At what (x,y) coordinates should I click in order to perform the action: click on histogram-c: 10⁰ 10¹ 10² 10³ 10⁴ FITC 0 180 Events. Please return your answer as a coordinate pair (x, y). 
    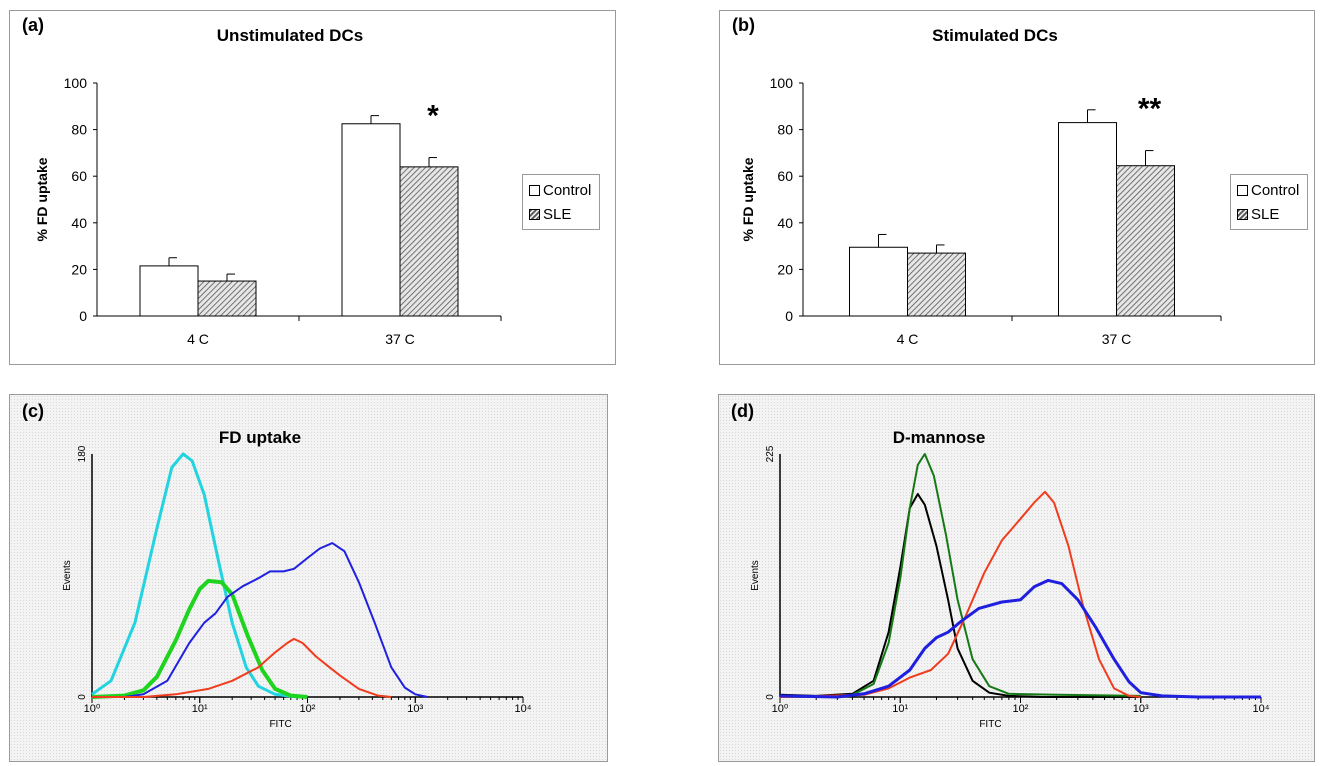
    Looking at the image, I should click on (297, 587).